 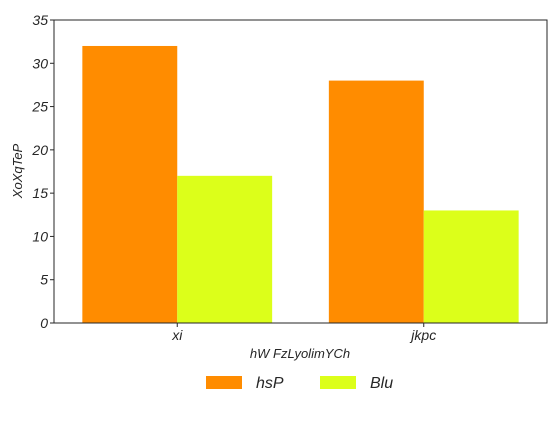 I want to click on x-axis-ticks: xi jkpc, so click(x=303, y=333).